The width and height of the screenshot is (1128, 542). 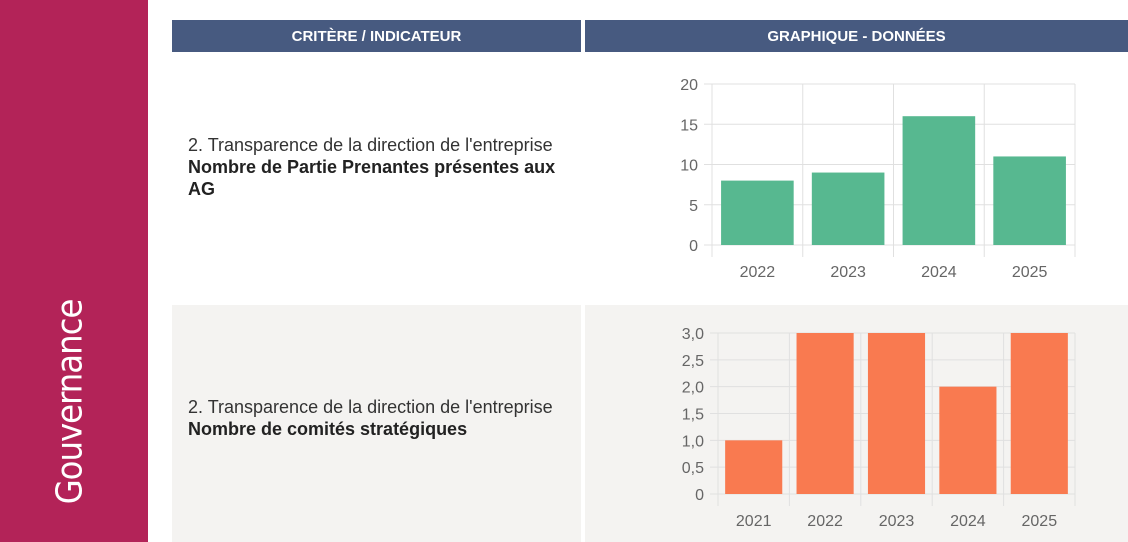 What do you see at coordinates (693, 441) in the screenshot?
I see `y-tick-label: 1,0` at bounding box center [693, 441].